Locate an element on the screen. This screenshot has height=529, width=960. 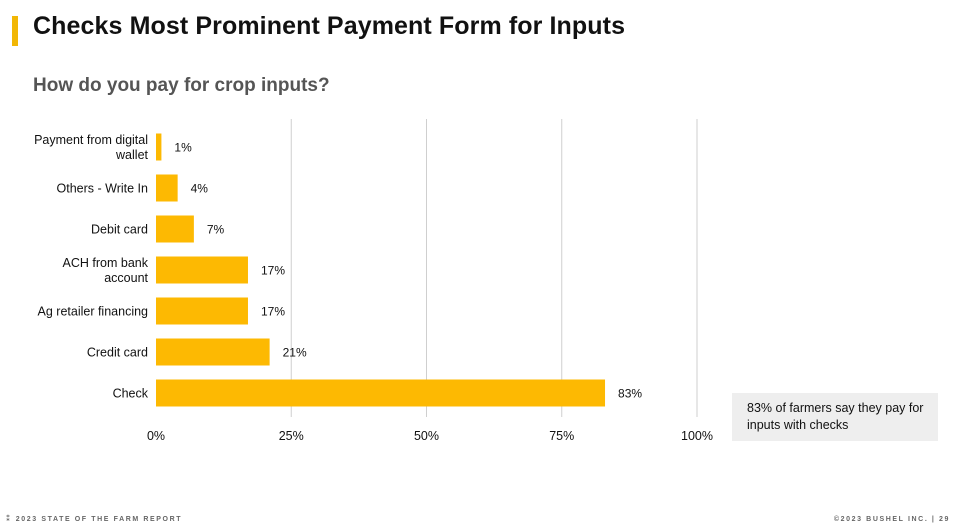
footer-copyright: ©2023 BUSHEL INC. | 29 is located at coordinates (891, 519).